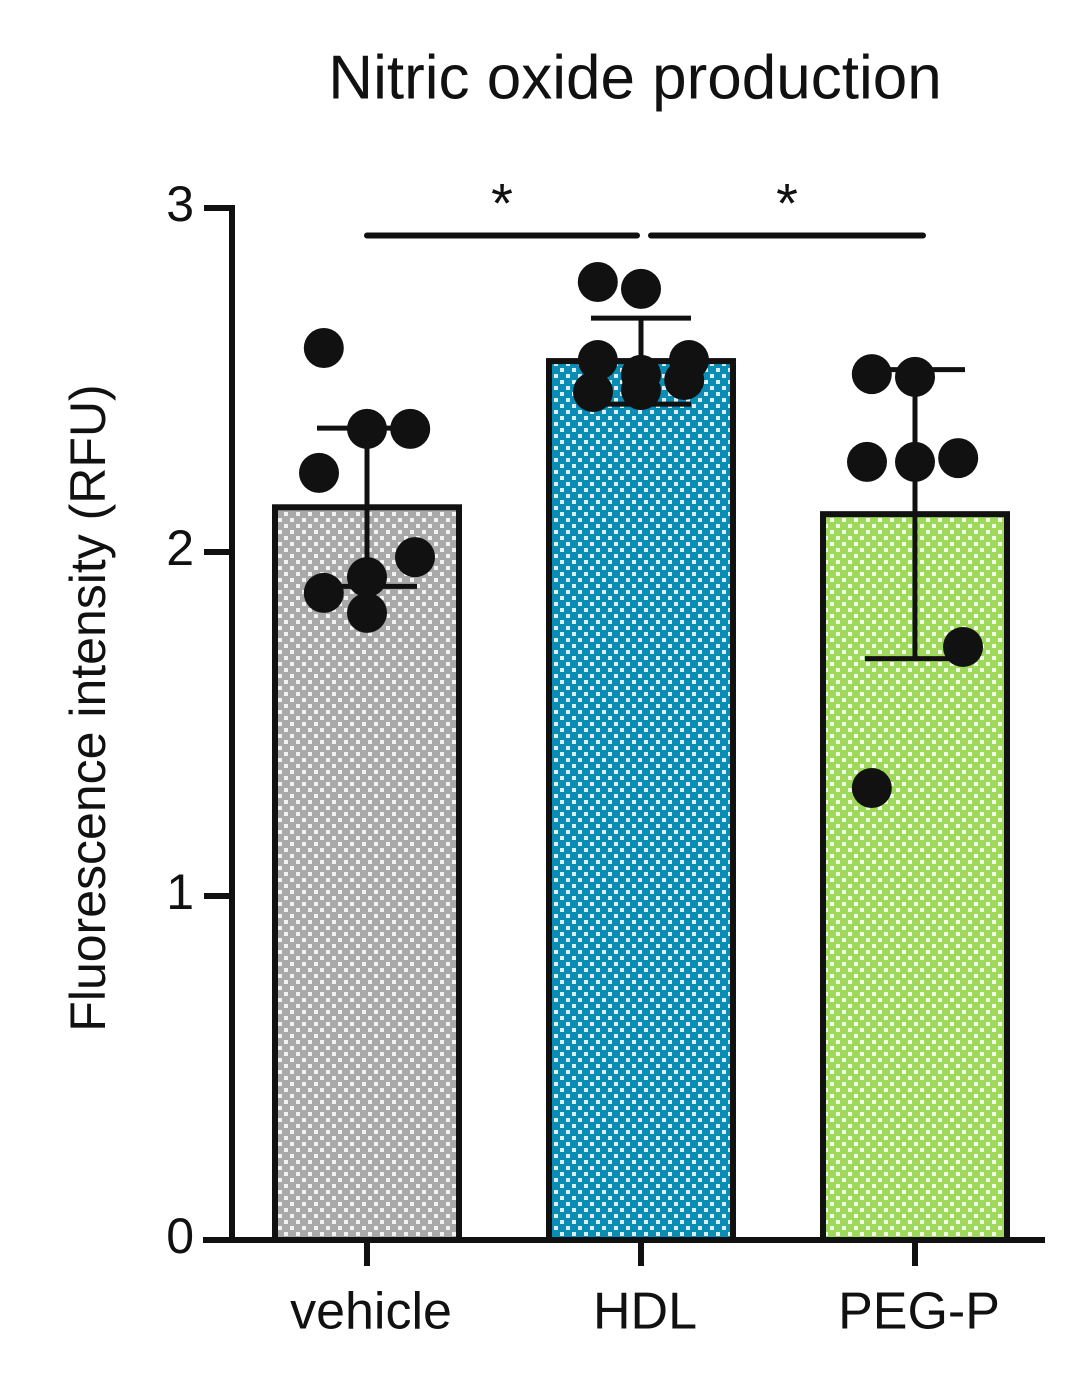 Image resolution: width=1090 pixels, height=1387 pixels. Describe the element at coordinates (180, 204) in the screenshot. I see `y-tick-label: 3` at that location.